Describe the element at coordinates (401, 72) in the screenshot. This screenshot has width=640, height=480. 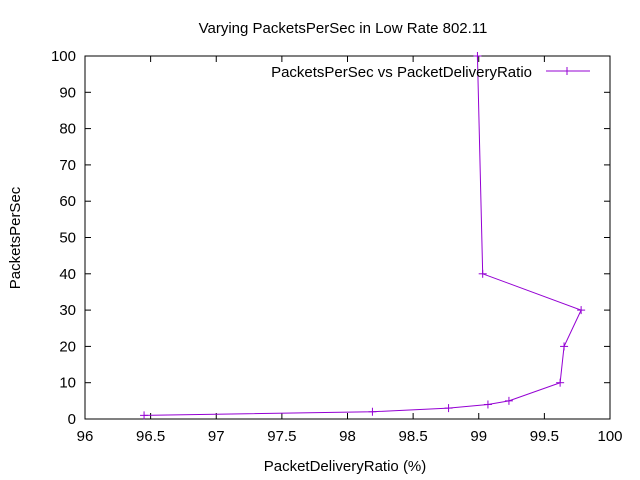
I see `legend-label: PacketsPerSec vs PacketDeliveryRatio` at that location.